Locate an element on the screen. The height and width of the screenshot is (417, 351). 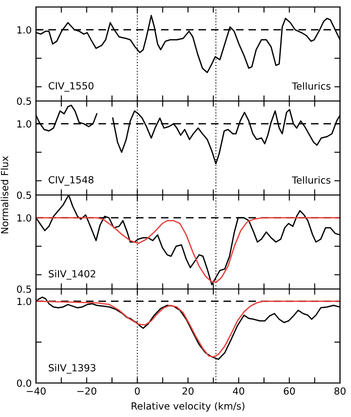
x-tick-label: 40 is located at coordinates (238, 391).